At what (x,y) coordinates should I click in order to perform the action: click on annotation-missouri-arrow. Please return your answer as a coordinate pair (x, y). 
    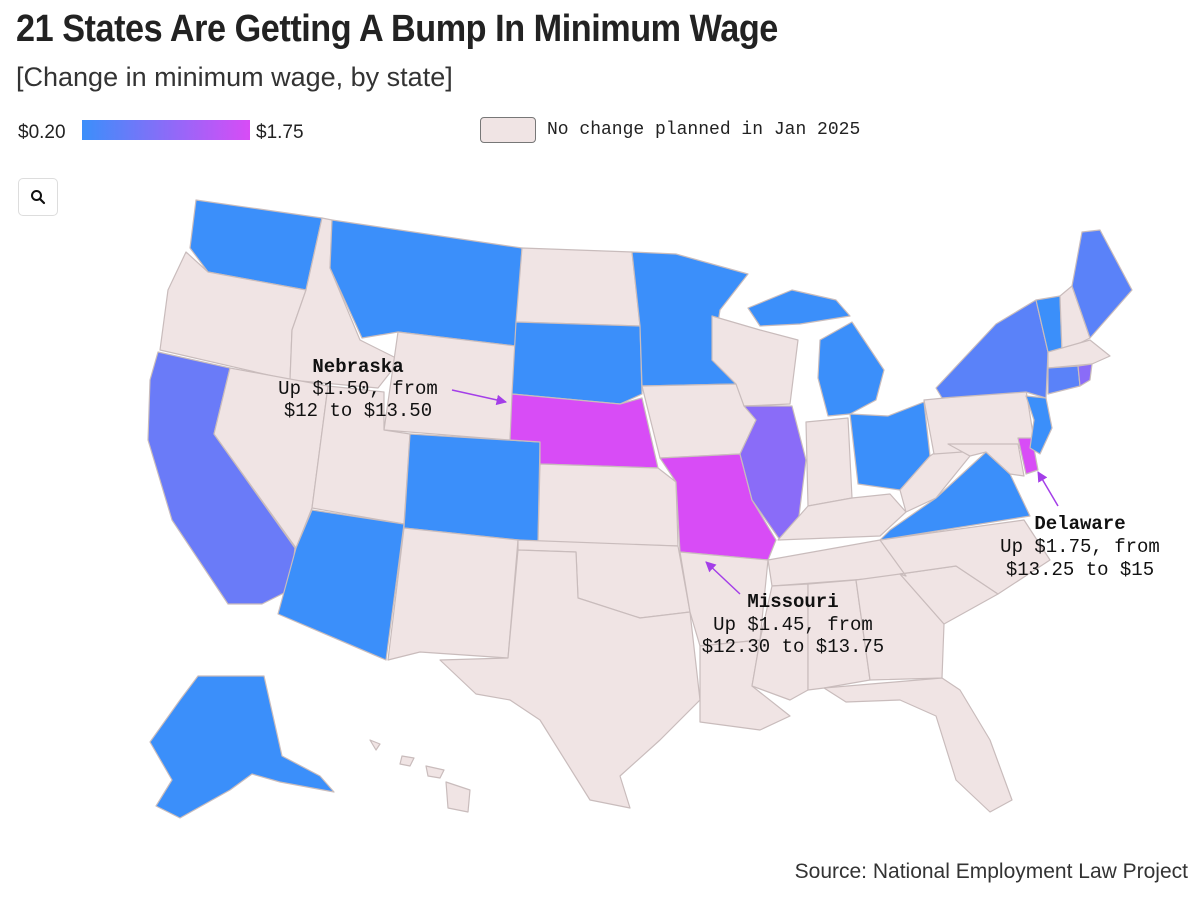
    Looking at the image, I should click on (723, 578).